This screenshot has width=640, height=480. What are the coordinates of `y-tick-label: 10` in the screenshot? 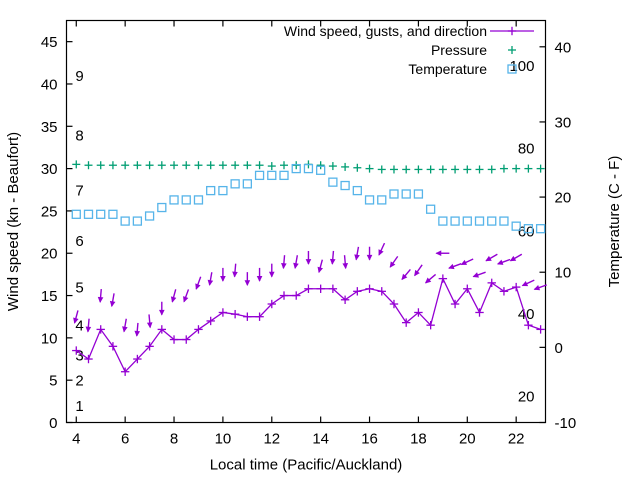 It's located at (49, 338).